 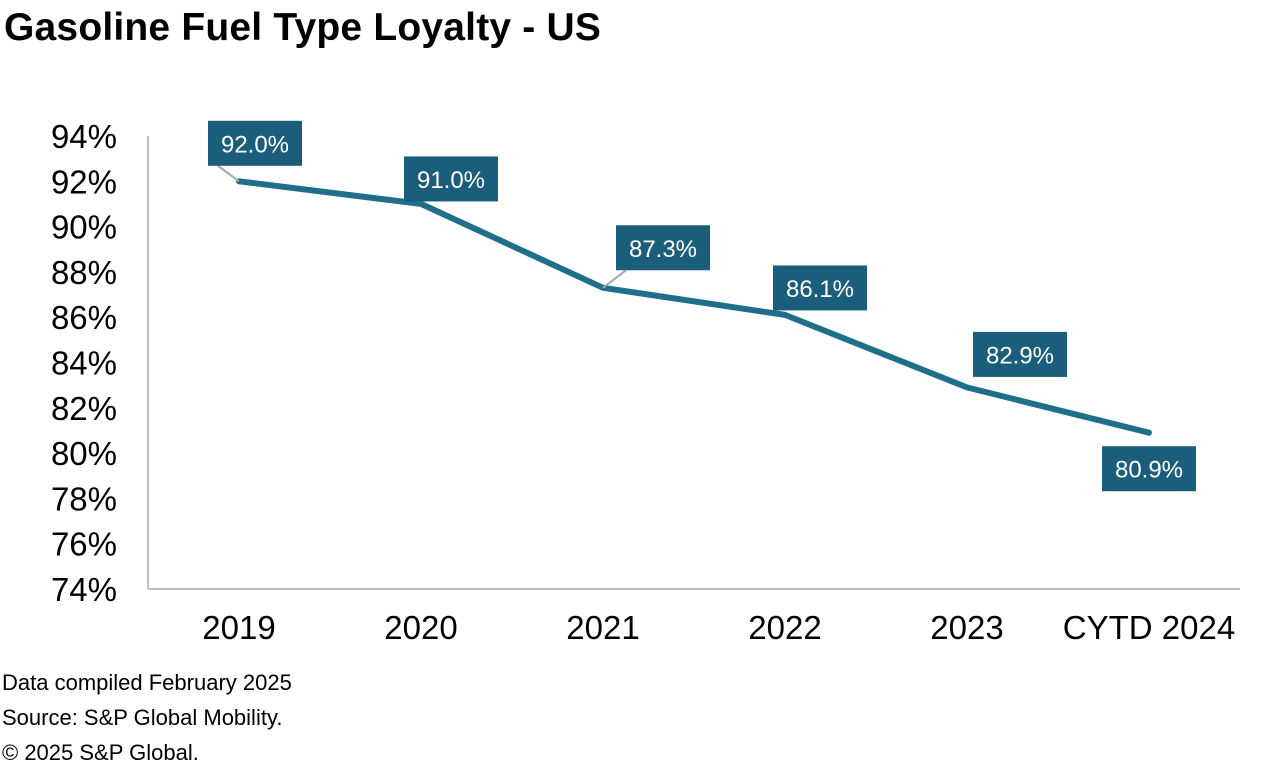 I want to click on y-tick-label: 84%, so click(x=84, y=363).